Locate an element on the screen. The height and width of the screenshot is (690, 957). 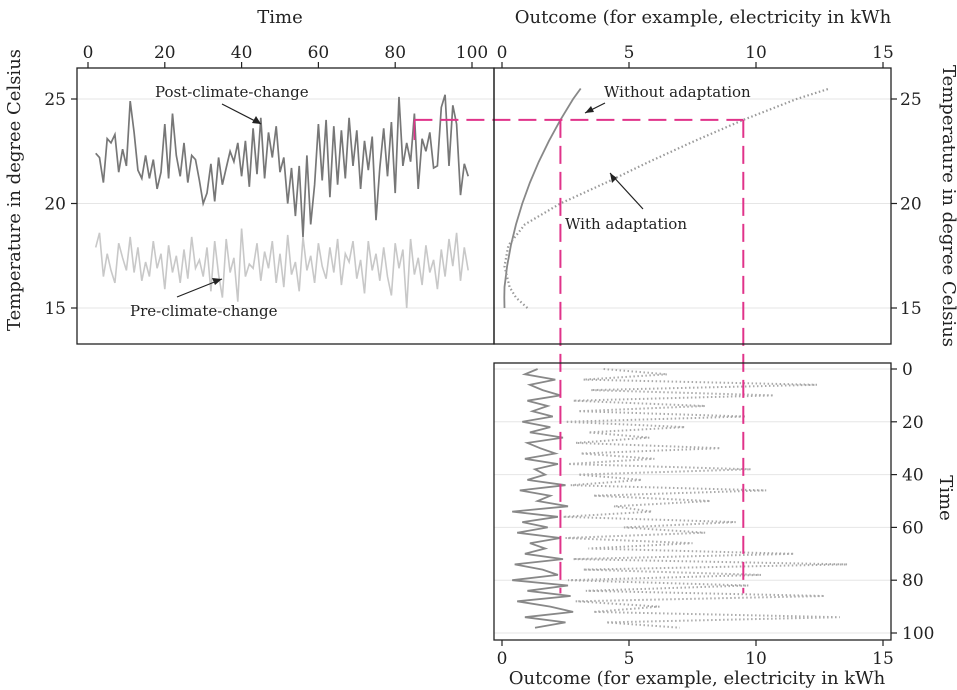
top-left-x-tick-label: 20 is located at coordinates (165, 53).